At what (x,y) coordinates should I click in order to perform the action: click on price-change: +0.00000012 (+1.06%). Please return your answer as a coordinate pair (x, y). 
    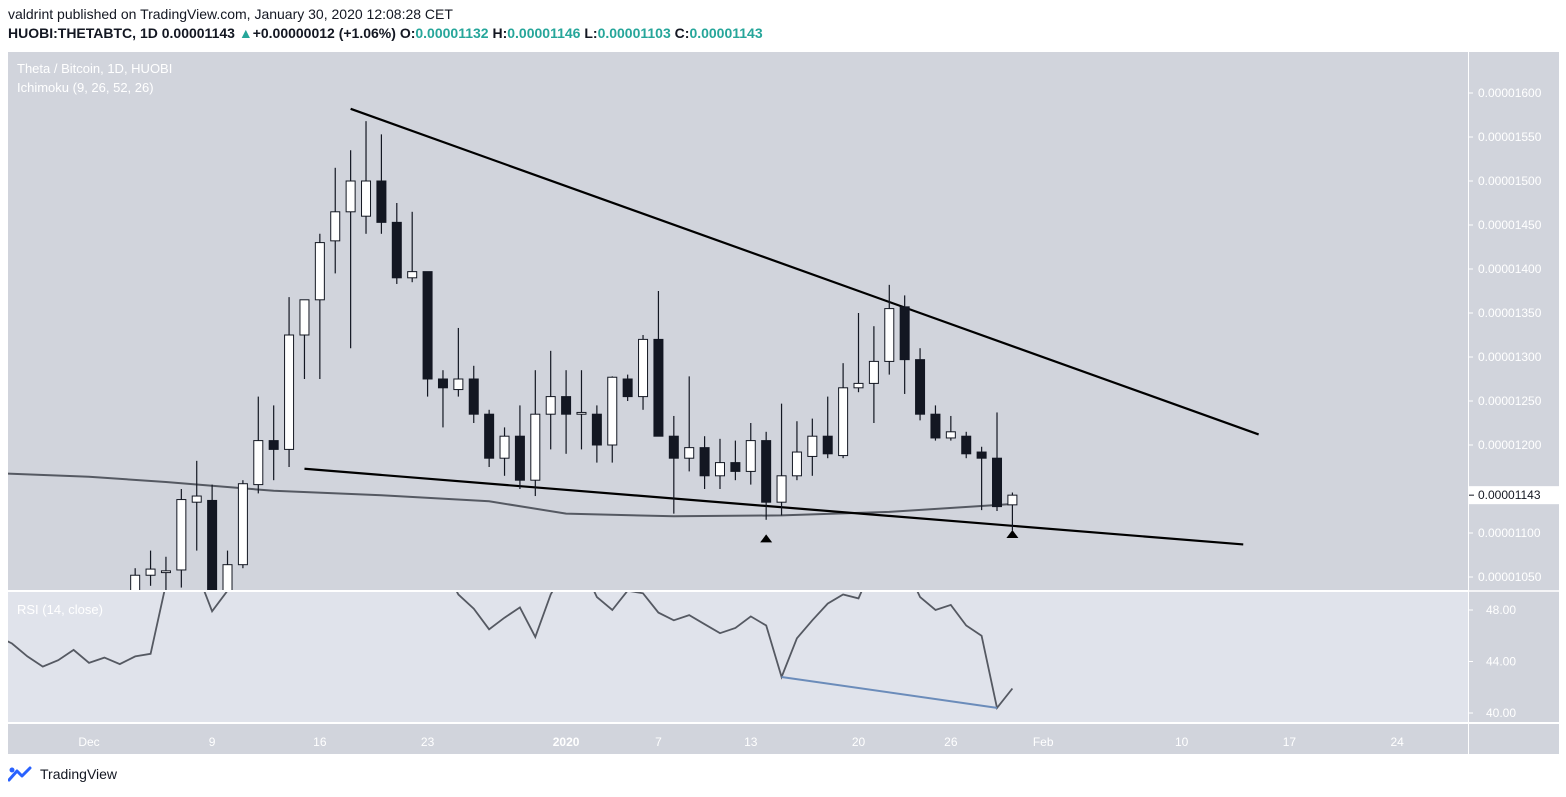
    Looking at the image, I should click on (324, 33).